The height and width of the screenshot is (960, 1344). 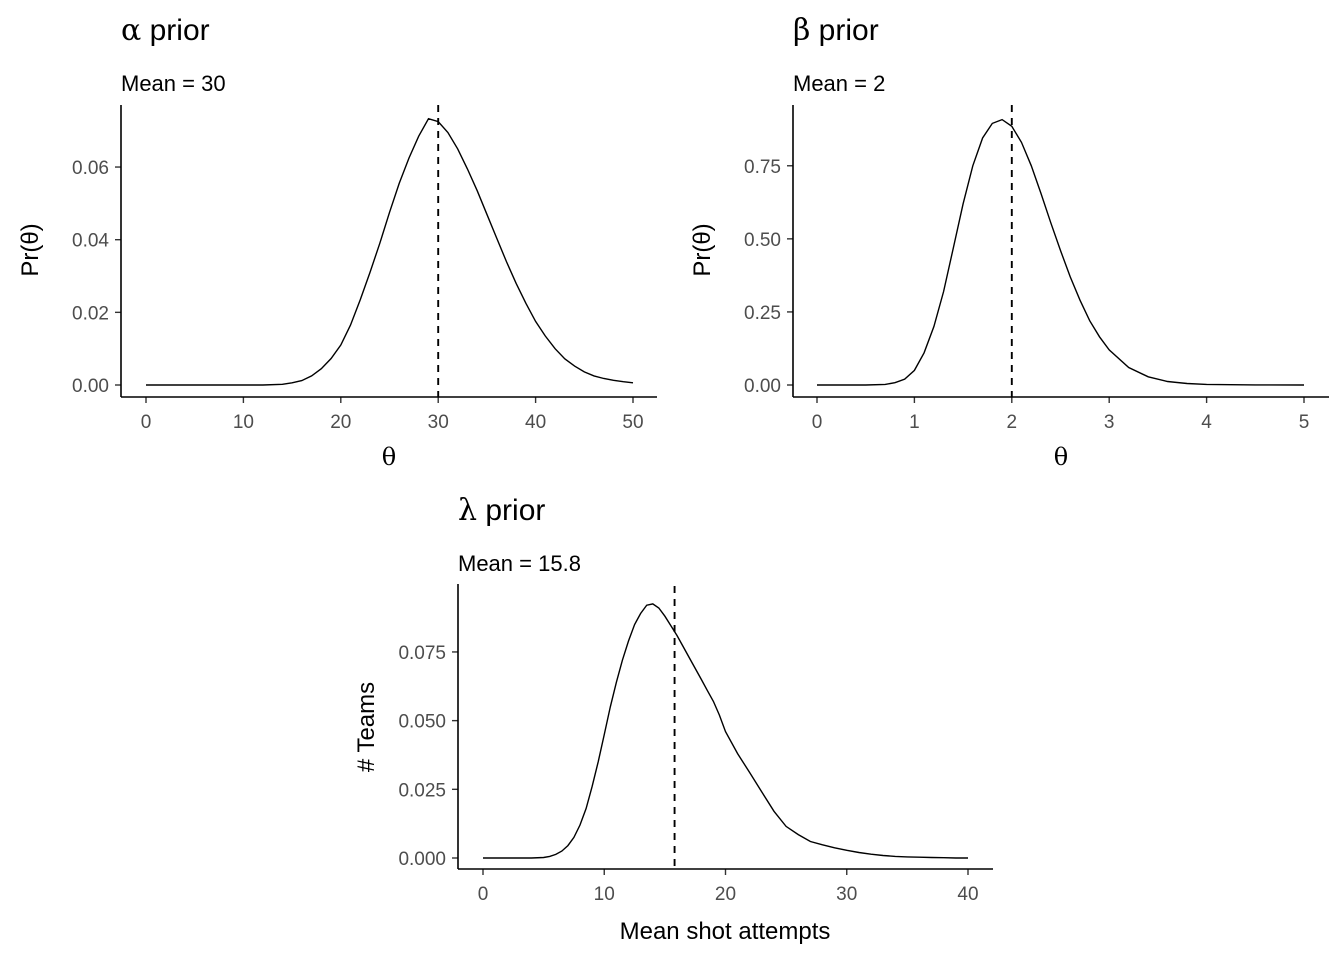 I want to click on tick-layer: 0 1 2 3 4 5 0.00 0.25 0.50 0.75, so click(x=1026, y=295).